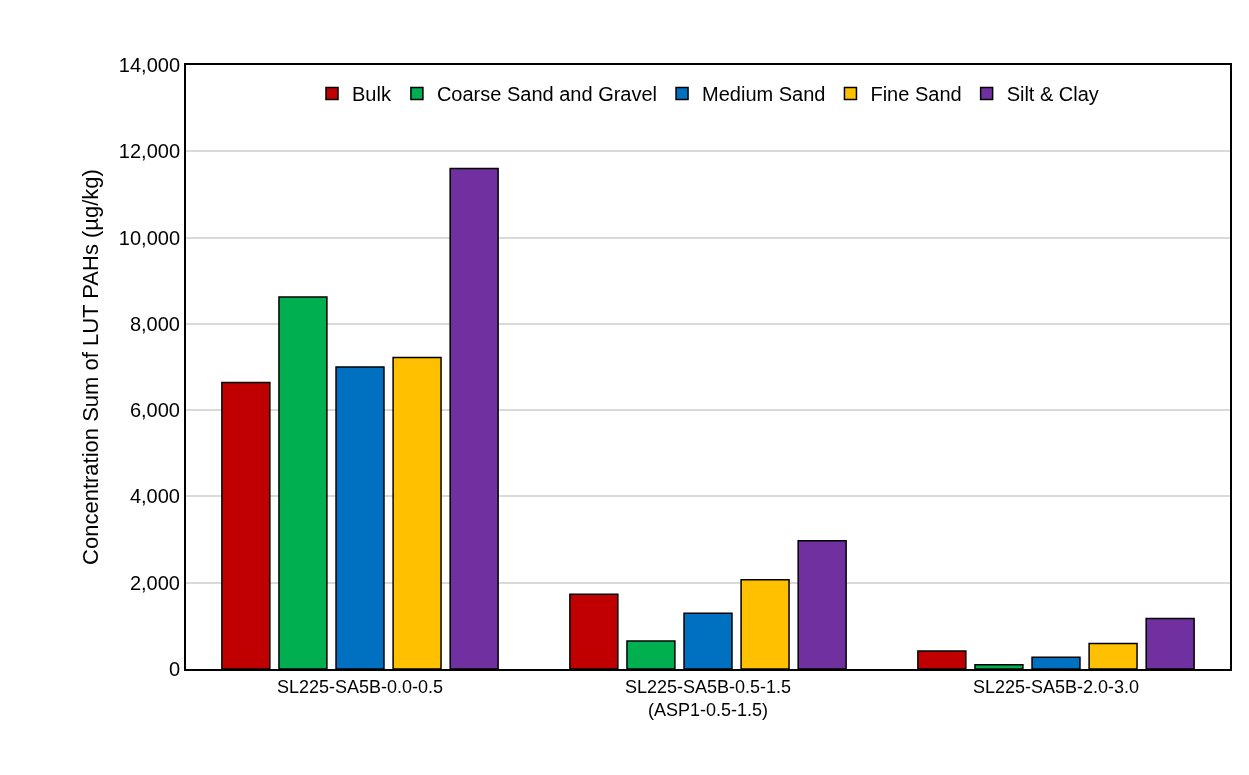 The height and width of the screenshot is (775, 1249). Describe the element at coordinates (372, 94) in the screenshot. I see `legend-label: Bulk` at that location.